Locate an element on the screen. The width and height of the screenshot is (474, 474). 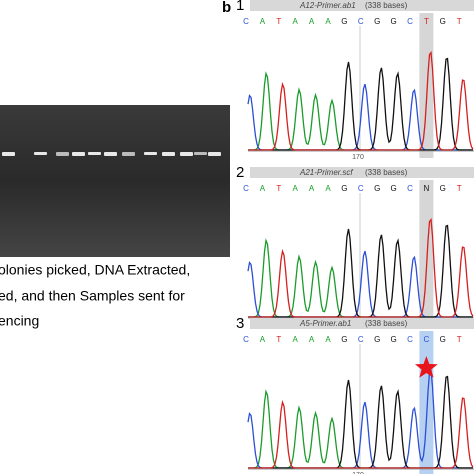
mutation-star is located at coordinates (426, 367).